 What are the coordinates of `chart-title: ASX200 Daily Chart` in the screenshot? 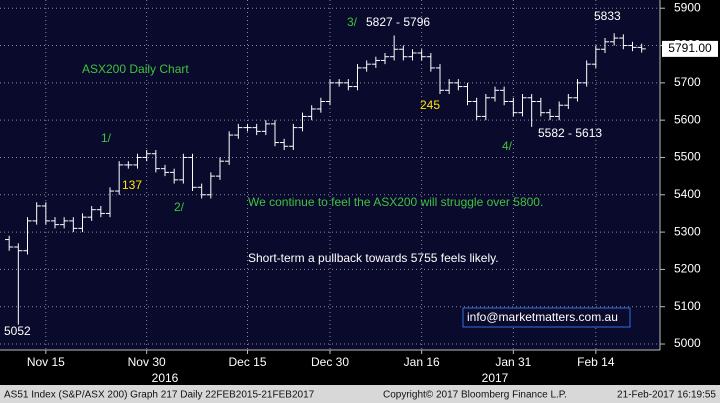 It's located at (135, 69).